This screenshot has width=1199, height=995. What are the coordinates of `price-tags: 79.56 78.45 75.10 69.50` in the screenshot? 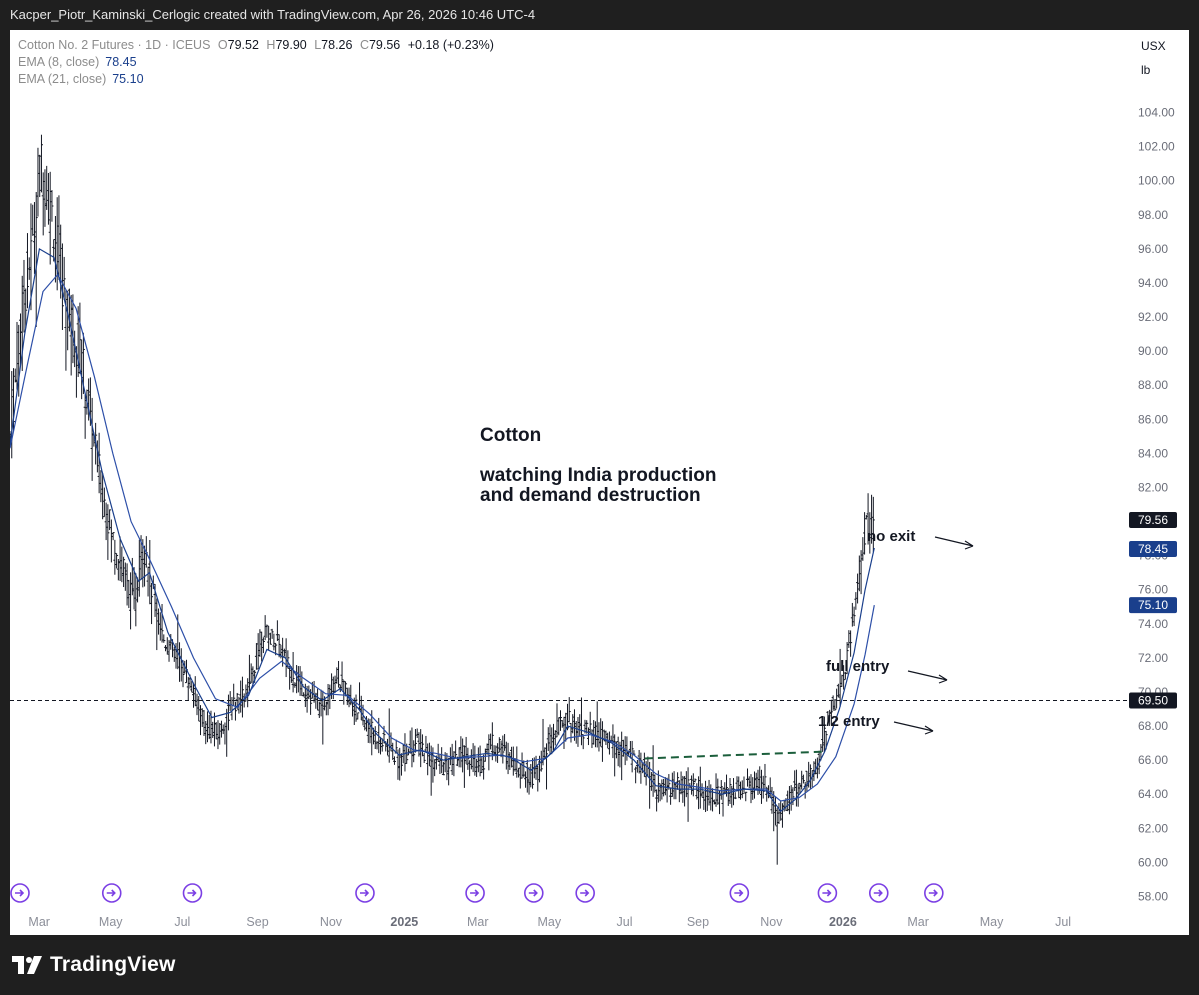 It's located at (1153, 610).